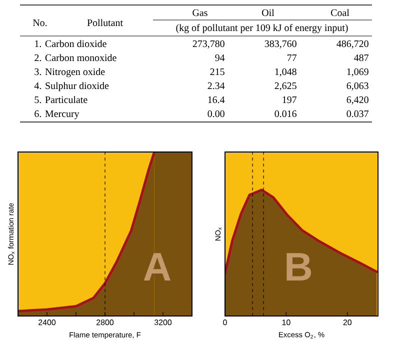 This screenshot has width=400, height=353. Describe the element at coordinates (280, 44) in the screenshot. I see `text: 383,760` at that location.